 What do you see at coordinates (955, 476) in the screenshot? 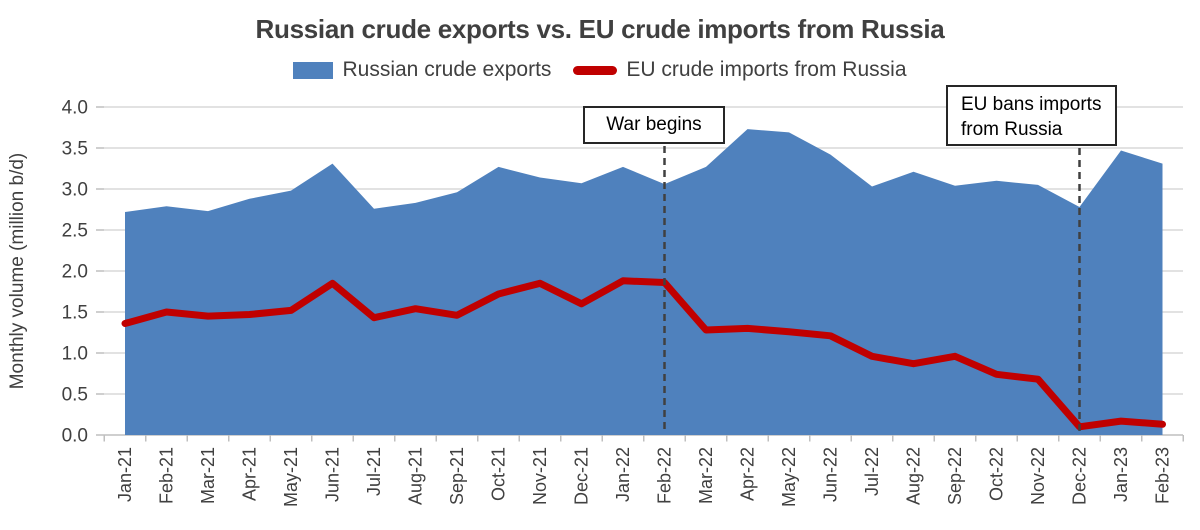
I see `x-axis-label: Sep-22` at bounding box center [955, 476].